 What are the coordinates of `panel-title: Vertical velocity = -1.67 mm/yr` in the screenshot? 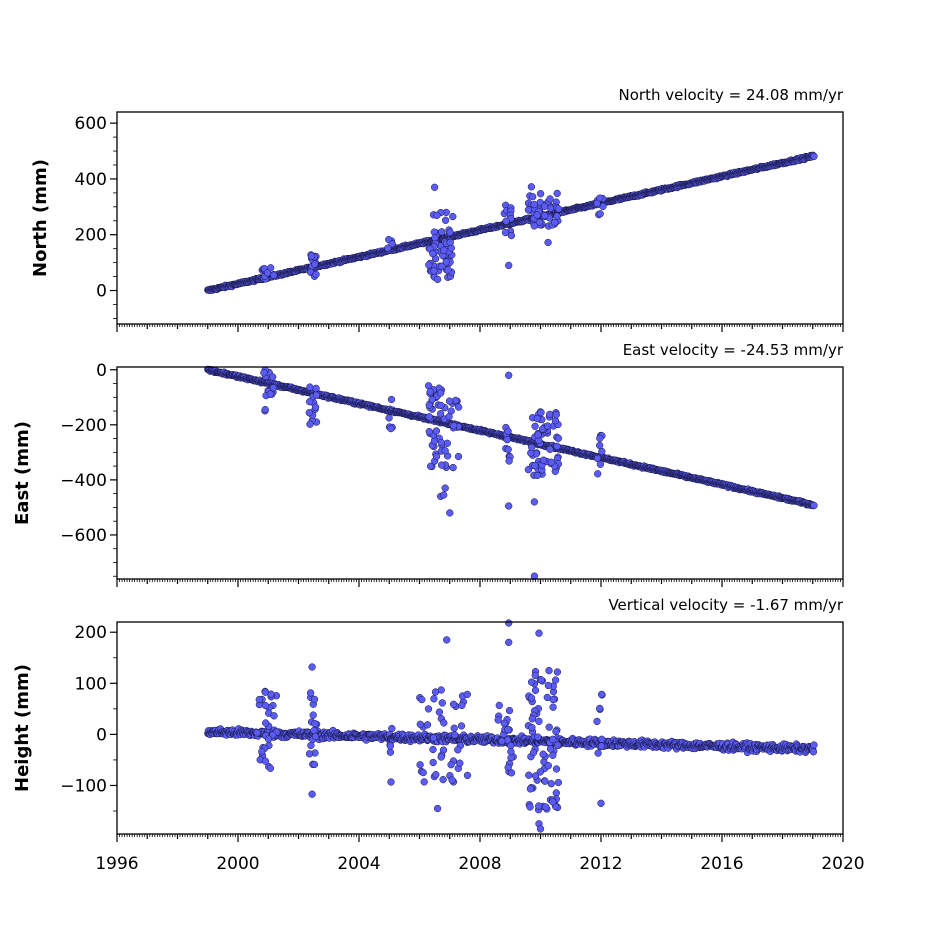 It's located at (725, 605).